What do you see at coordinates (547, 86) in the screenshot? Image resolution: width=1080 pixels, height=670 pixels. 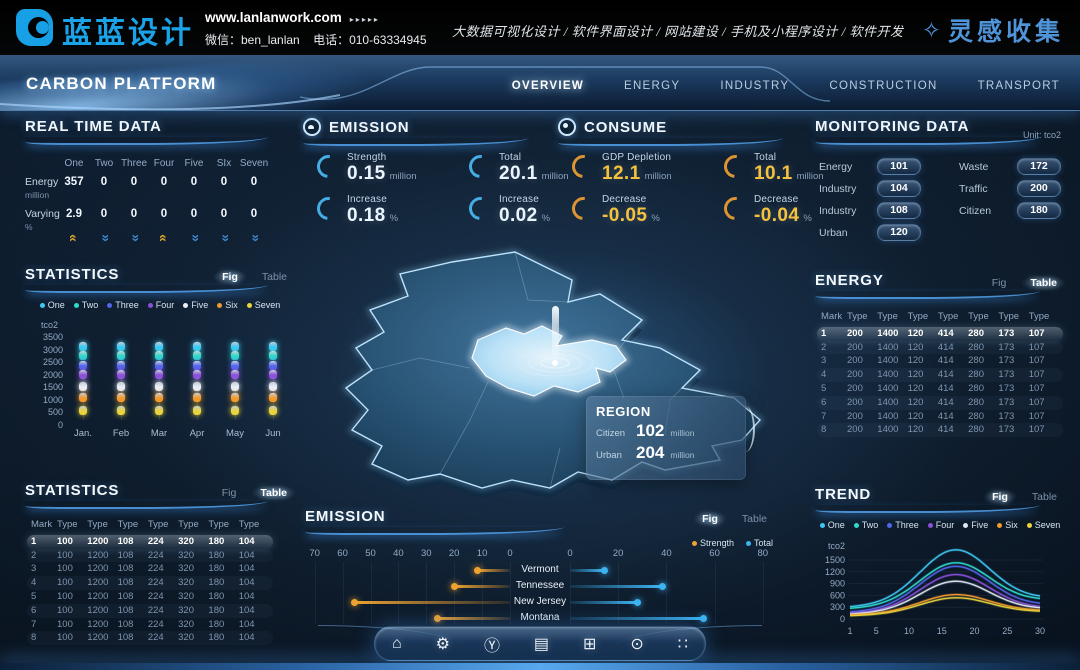 I see `tab-overview: OVERVIEW` at bounding box center [547, 86].